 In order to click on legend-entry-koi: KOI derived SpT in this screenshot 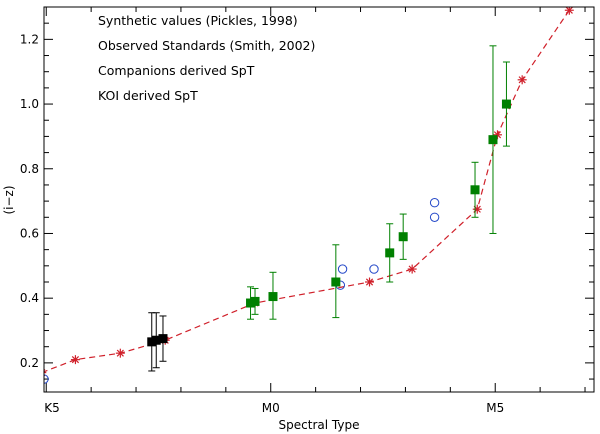, I will do `click(148, 95)`.